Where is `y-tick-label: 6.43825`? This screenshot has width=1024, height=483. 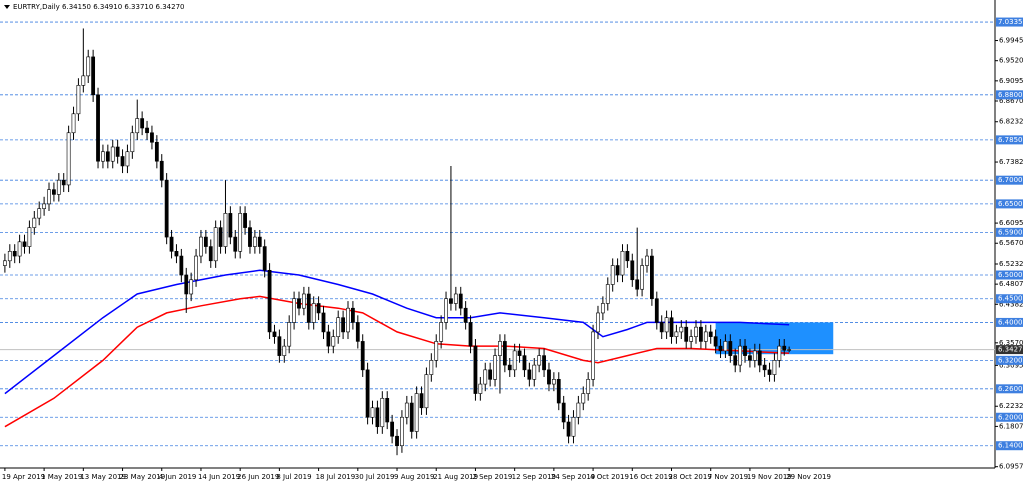
y-tick-label: 6.43825 is located at coordinates (1011, 304).